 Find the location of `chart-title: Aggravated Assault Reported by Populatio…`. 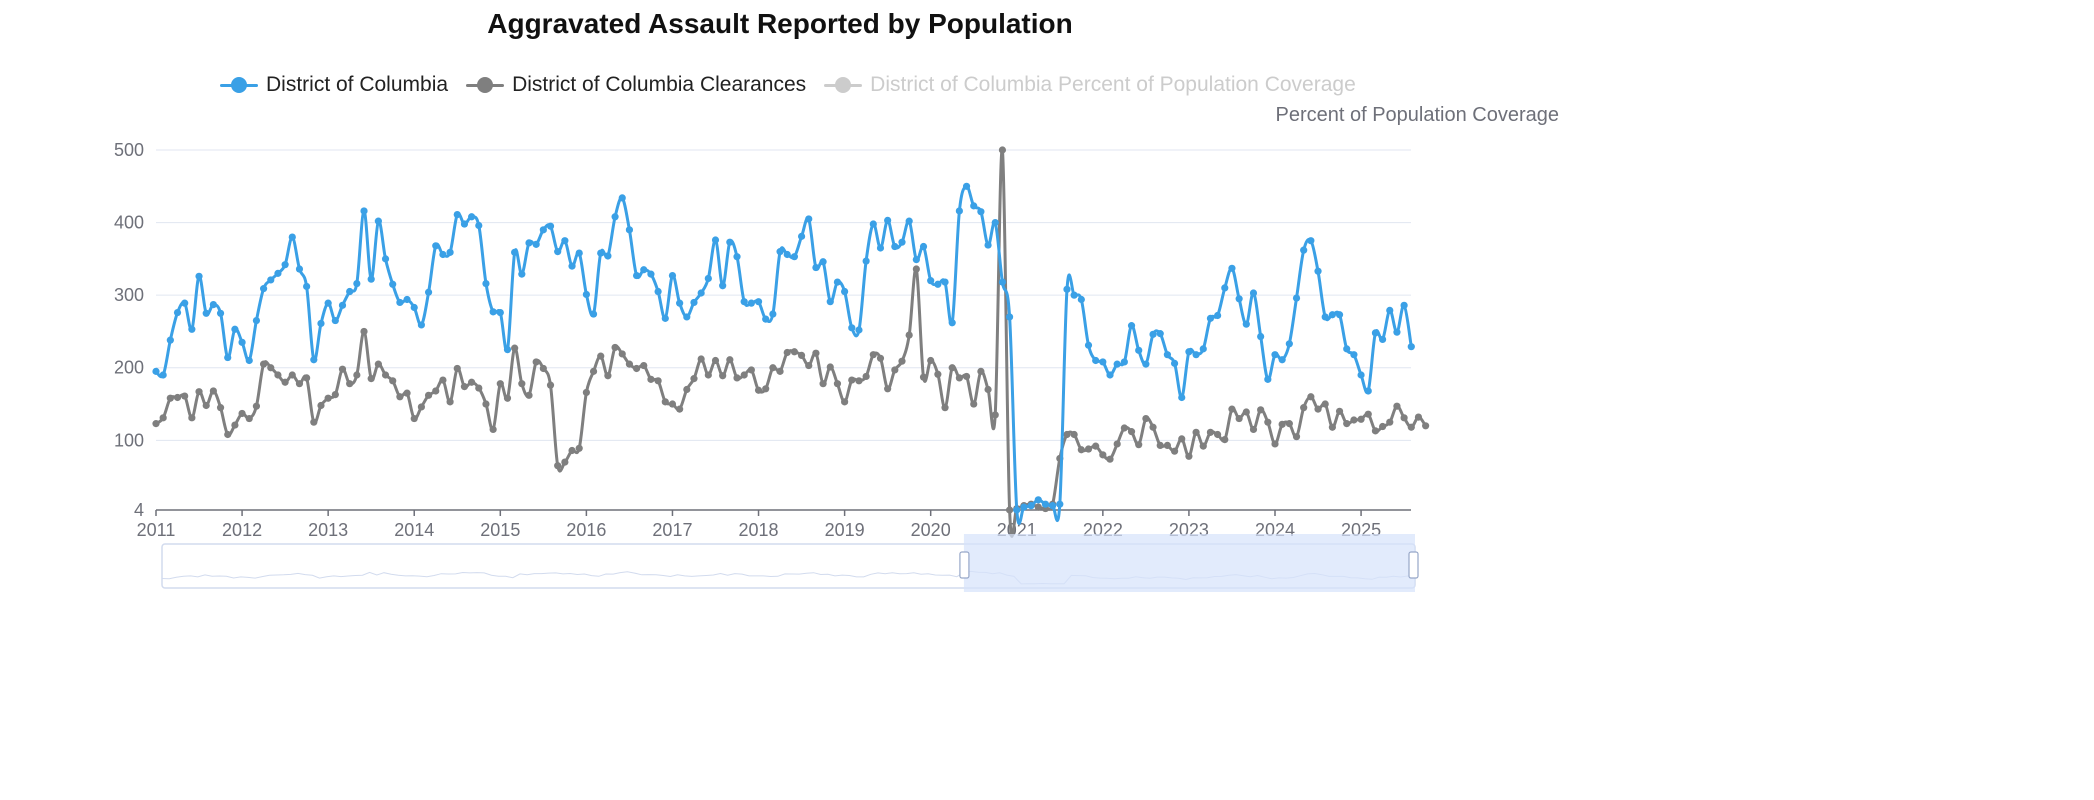

chart-title: Aggravated Assault Reported by Populatio… is located at coordinates (780, 23).